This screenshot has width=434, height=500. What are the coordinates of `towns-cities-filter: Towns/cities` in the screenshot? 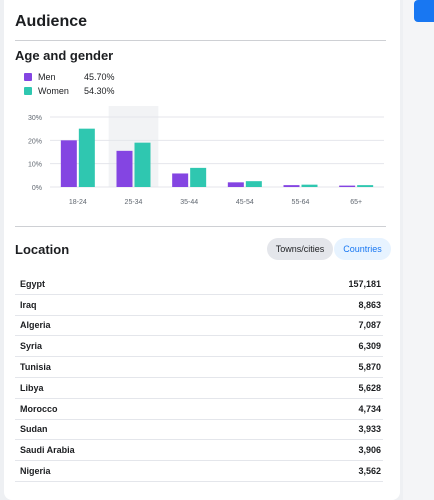 It's located at (300, 249).